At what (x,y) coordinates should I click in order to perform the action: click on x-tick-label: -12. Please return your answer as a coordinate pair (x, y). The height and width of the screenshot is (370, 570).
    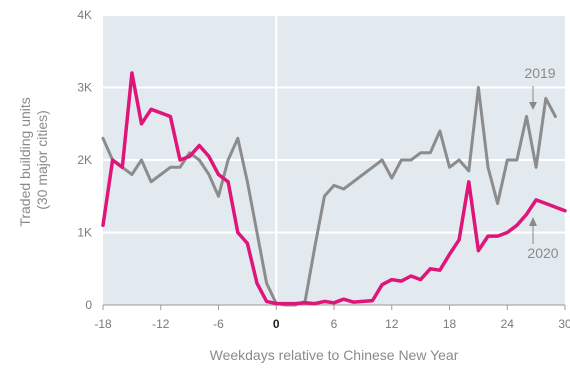
    Looking at the image, I should click on (161, 324).